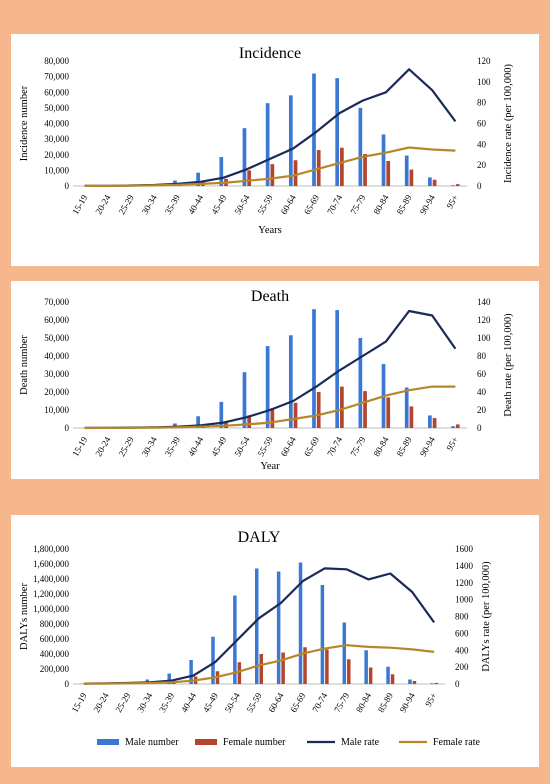 The width and height of the screenshot is (550, 784). What do you see at coordinates (24, 616) in the screenshot?
I see `y-axis-title: DALYs number` at bounding box center [24, 616].